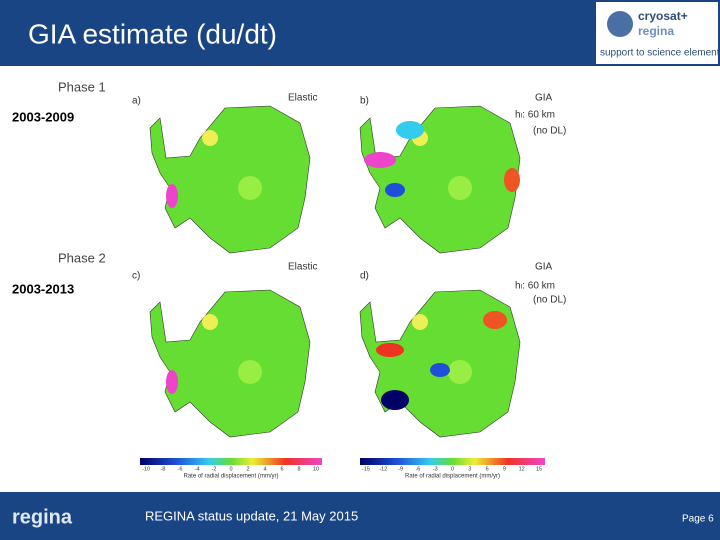  What do you see at coordinates (656, 31) in the screenshot?
I see `logo-sub: regina` at bounding box center [656, 31].